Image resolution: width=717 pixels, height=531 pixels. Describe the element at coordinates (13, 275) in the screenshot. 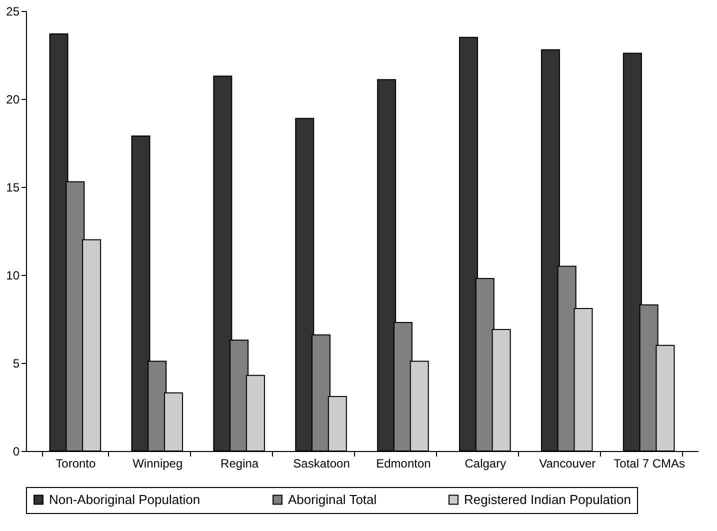

I see `y-tick-label: 10` at that location.